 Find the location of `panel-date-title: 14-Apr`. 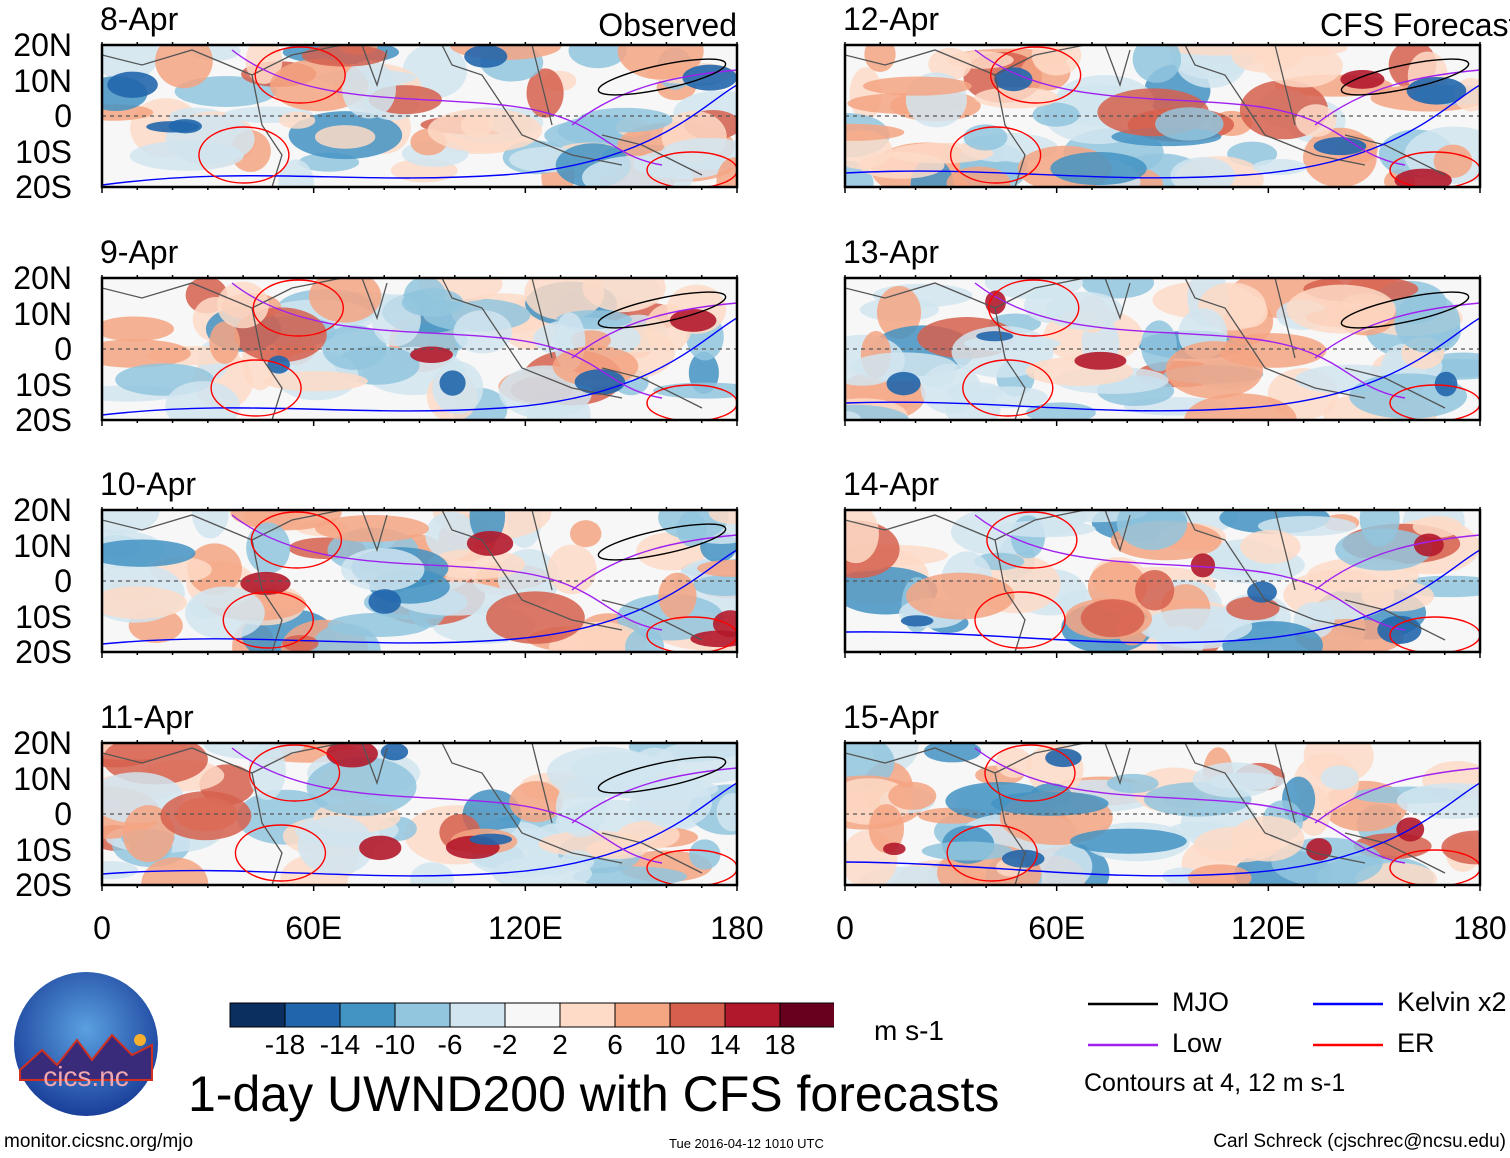

panel-date-title: 14-Apr is located at coordinates (891, 484).